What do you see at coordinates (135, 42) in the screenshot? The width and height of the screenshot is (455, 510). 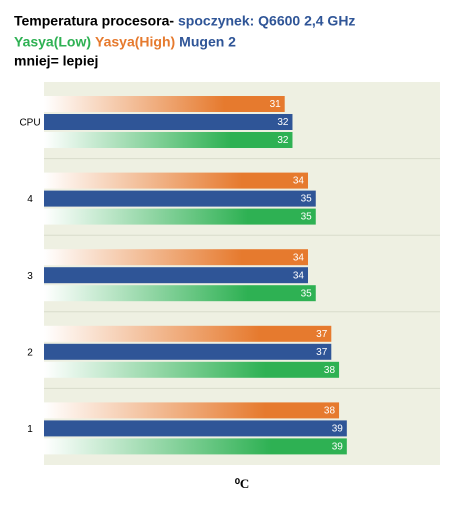 I see `legend-entry: Yasya(High)` at bounding box center [135, 42].